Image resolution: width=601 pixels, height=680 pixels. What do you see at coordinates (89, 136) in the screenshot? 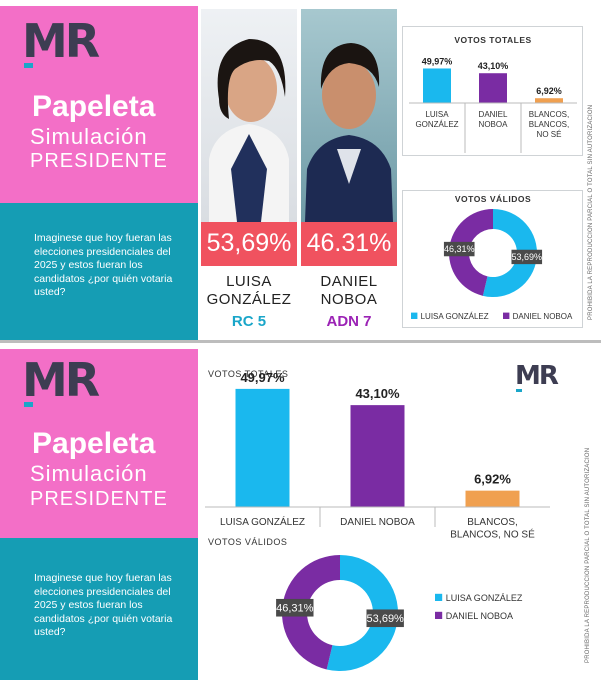
I see `ballot-subtitle: Simulación` at bounding box center [89, 136].